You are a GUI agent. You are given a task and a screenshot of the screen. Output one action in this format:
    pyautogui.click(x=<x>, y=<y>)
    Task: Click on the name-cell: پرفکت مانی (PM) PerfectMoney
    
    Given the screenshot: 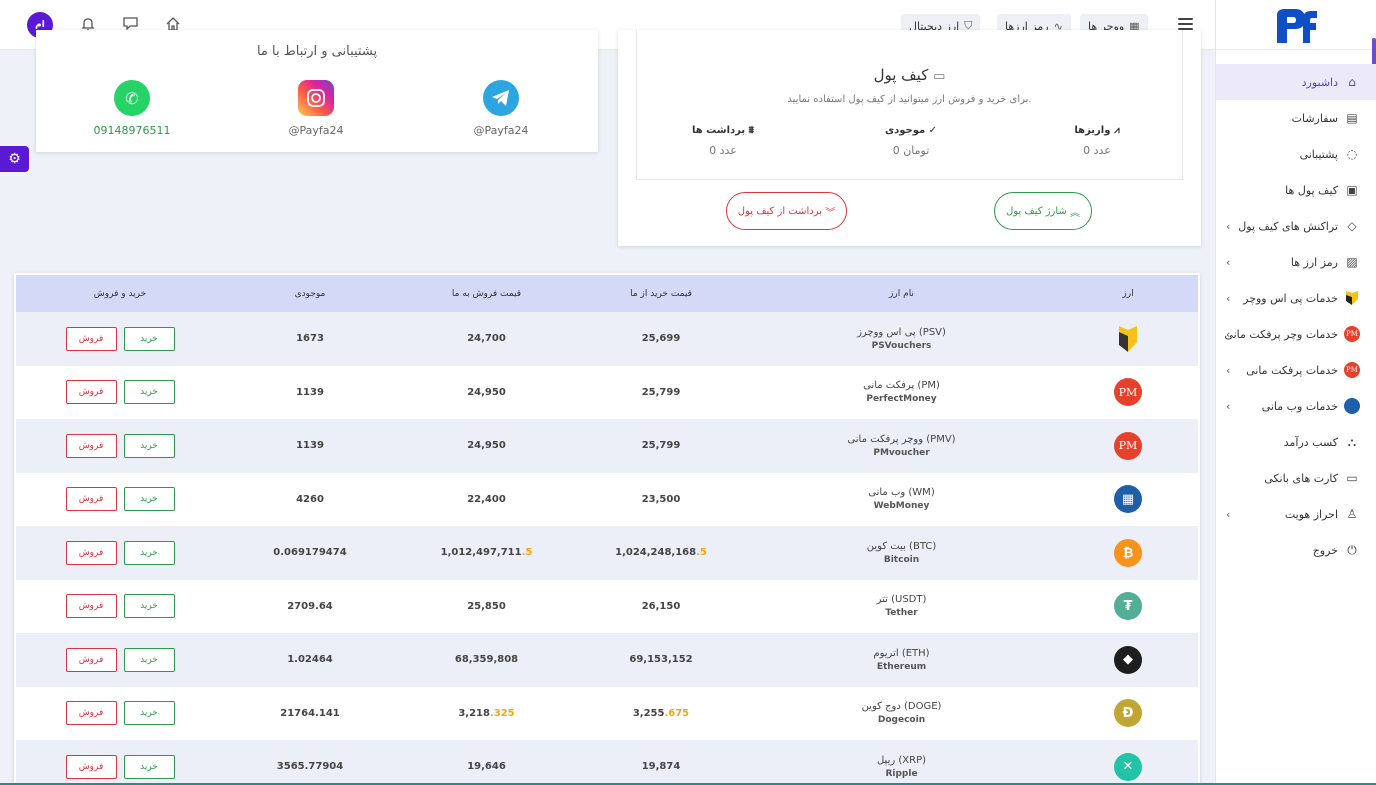 What is the action you would take?
    pyautogui.click(x=901, y=392)
    